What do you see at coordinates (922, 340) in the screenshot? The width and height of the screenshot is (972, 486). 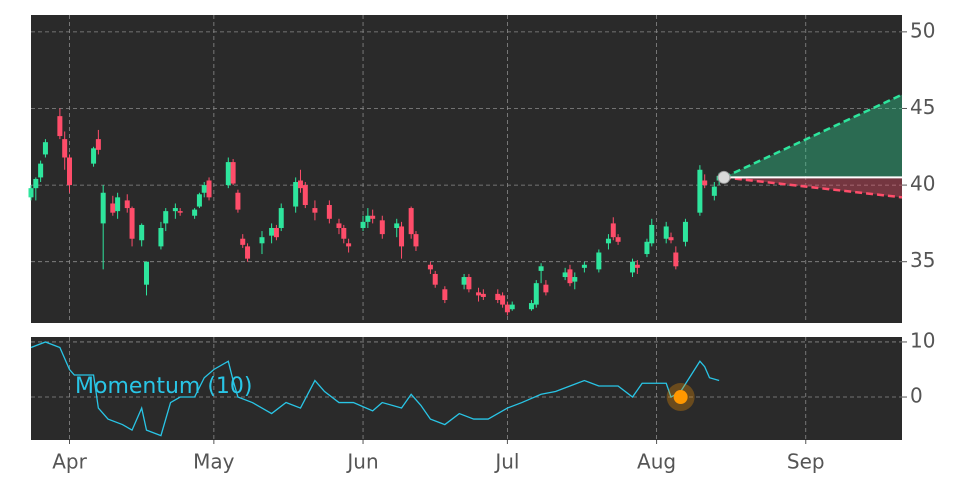 I see `y-tick-label: 10` at bounding box center [922, 340].